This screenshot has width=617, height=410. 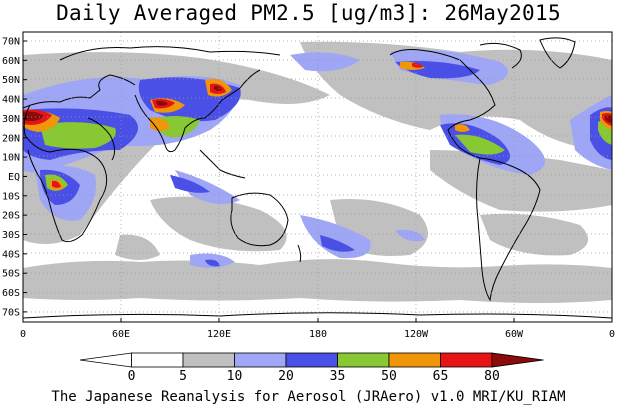 I want to click on colorbar-label: 80, so click(x=492, y=376).